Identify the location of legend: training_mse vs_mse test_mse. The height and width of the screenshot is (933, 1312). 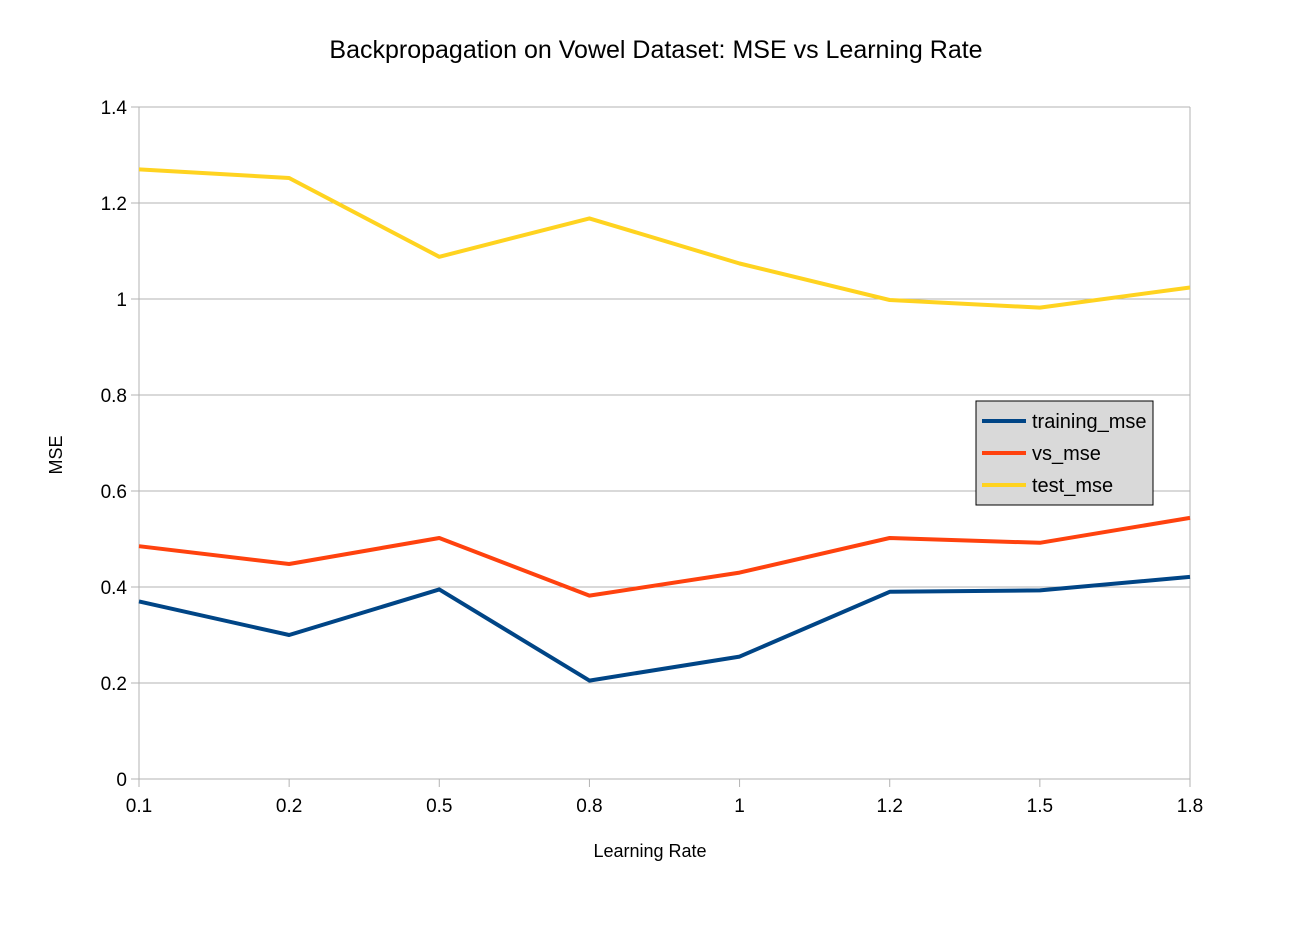
(1064, 453).